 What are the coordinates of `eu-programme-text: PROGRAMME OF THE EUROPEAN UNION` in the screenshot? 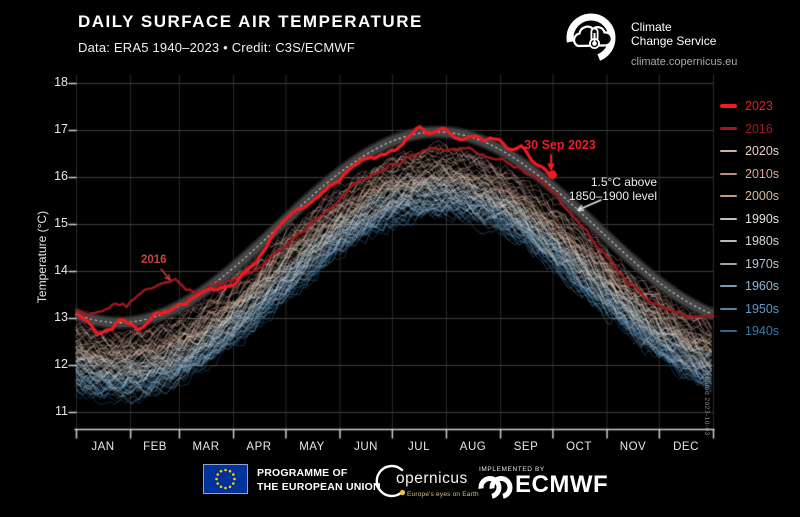 It's located at (319, 480).